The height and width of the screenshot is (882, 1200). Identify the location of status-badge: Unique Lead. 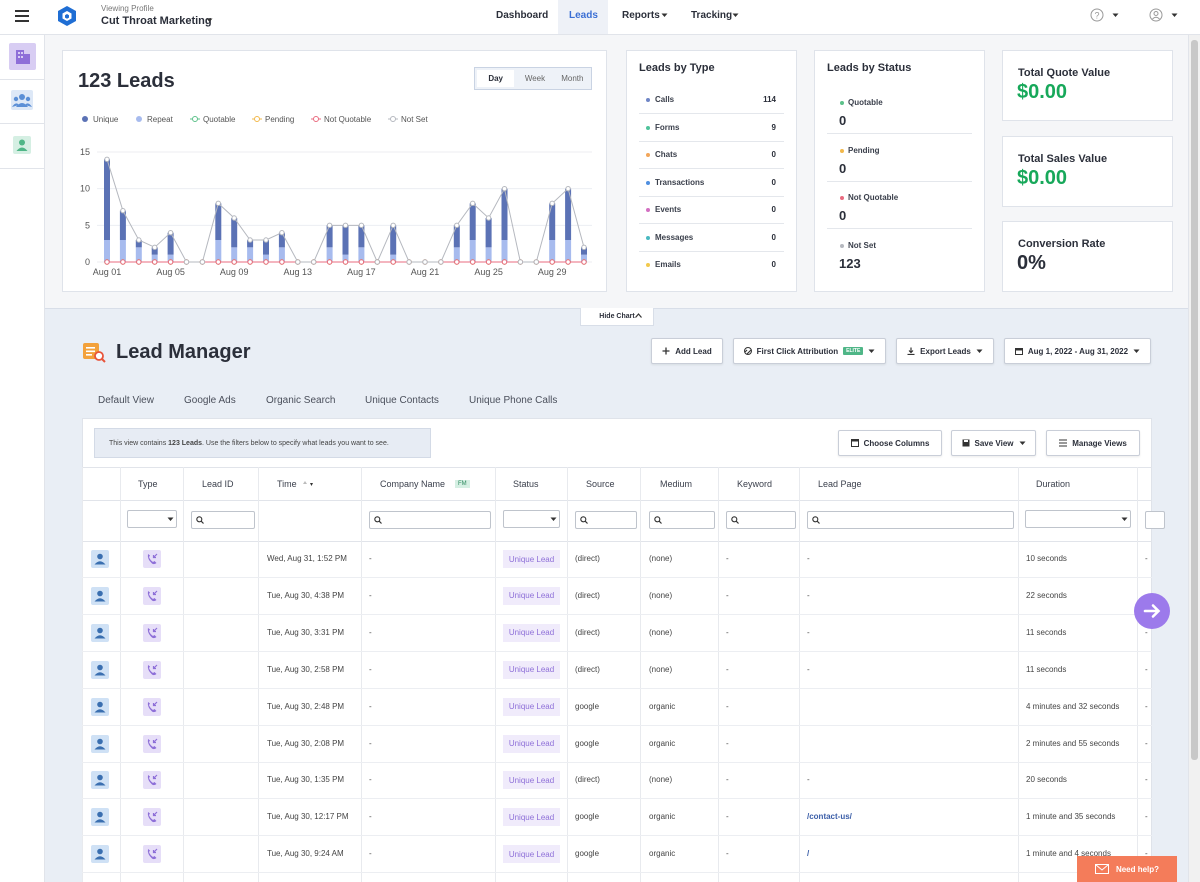
(531, 669).